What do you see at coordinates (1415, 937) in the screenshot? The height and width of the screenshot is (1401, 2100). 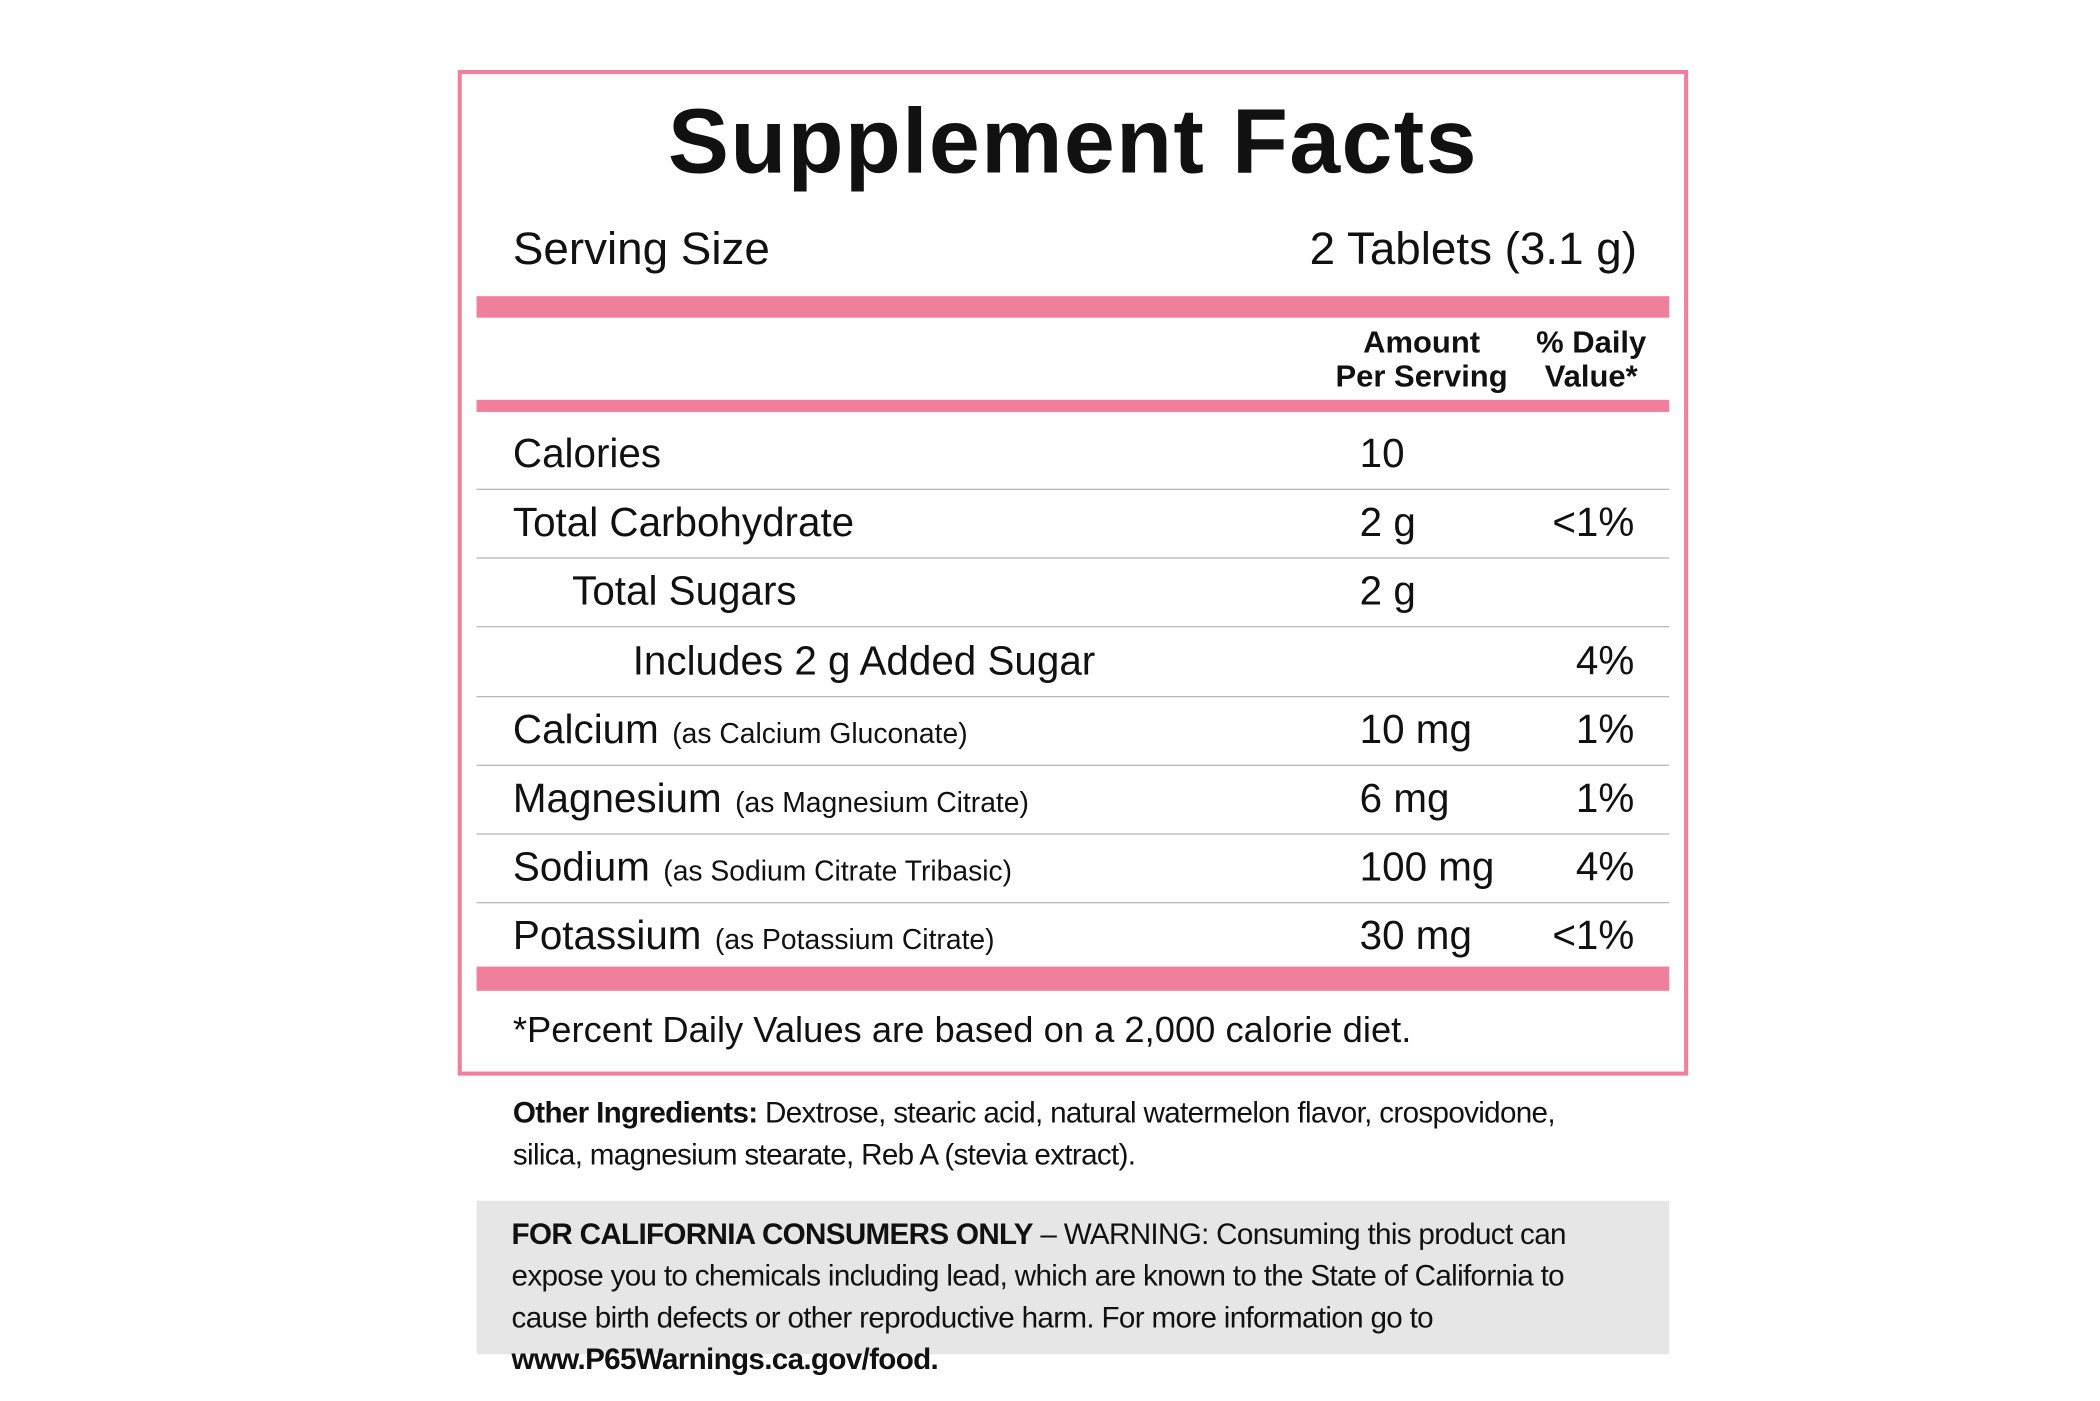 I see `amount: 30 mg` at bounding box center [1415, 937].